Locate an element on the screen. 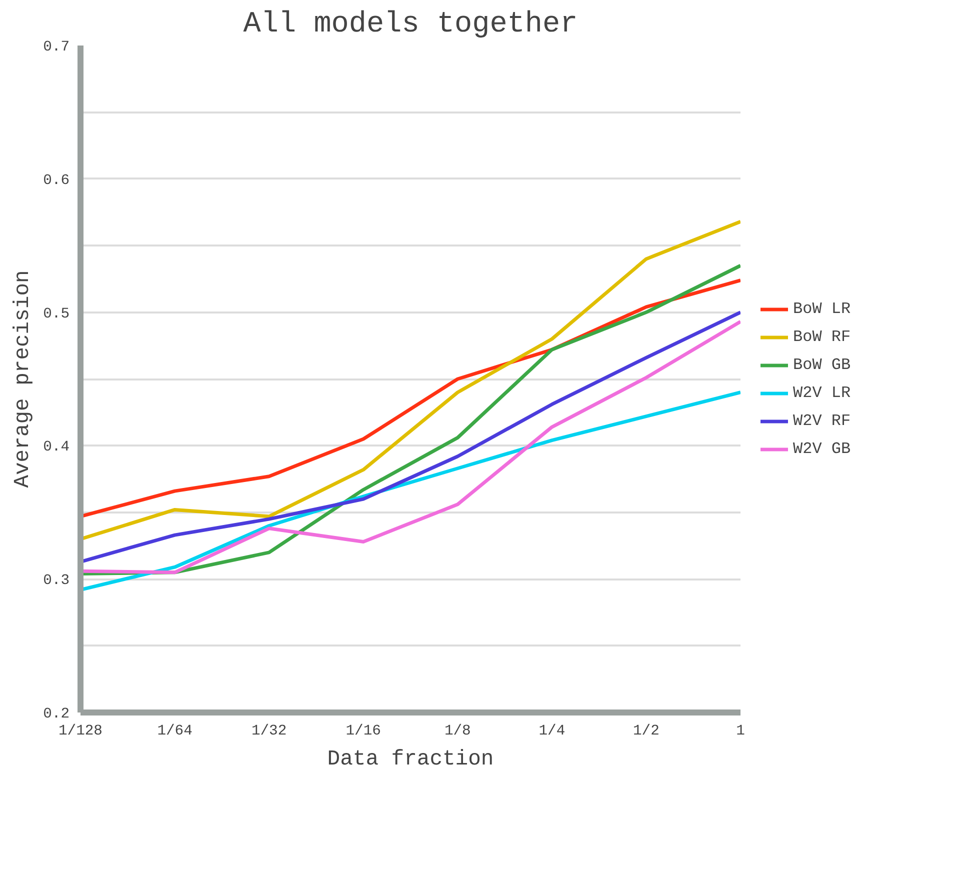  y-tick-label: 0.2 is located at coordinates (56, 714).